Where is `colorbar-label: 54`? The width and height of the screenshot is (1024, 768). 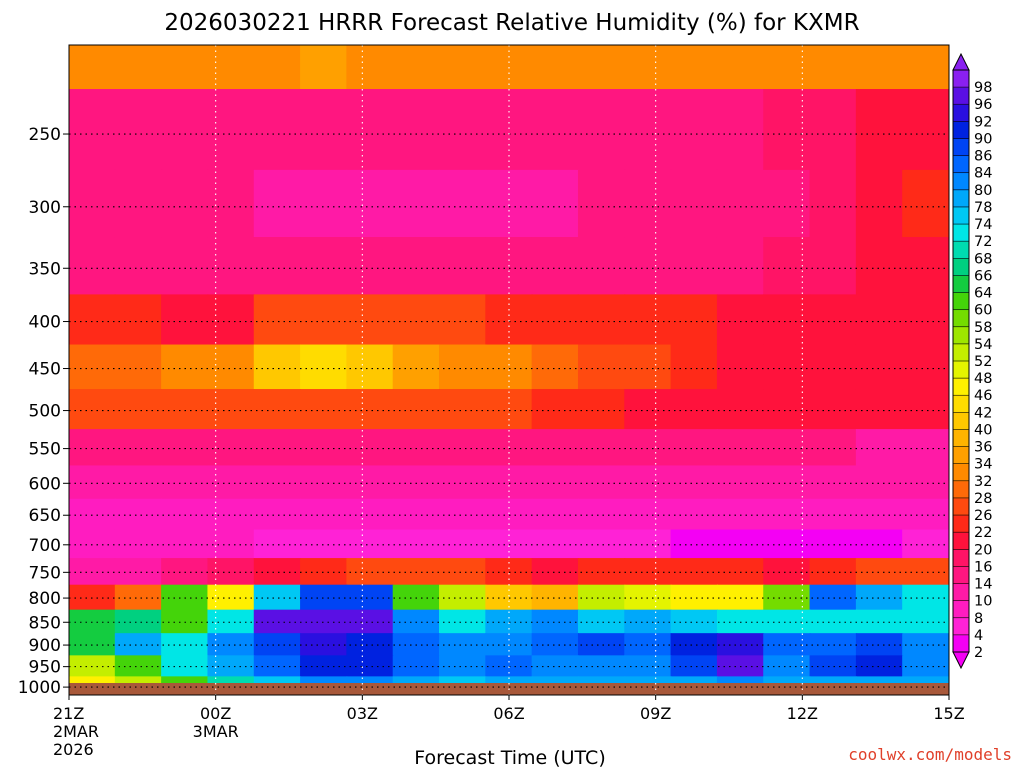 colorbar-label: 54 is located at coordinates (983, 345).